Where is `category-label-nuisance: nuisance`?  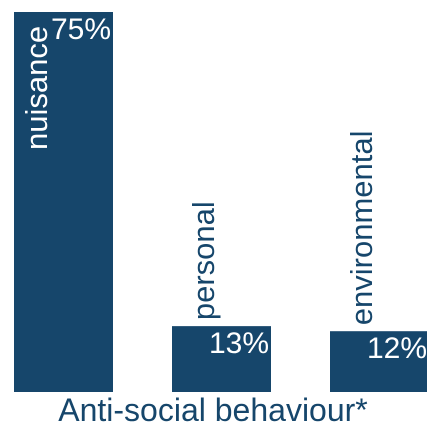
category-label-nuisance: nuisance is located at coordinates (36, 88).